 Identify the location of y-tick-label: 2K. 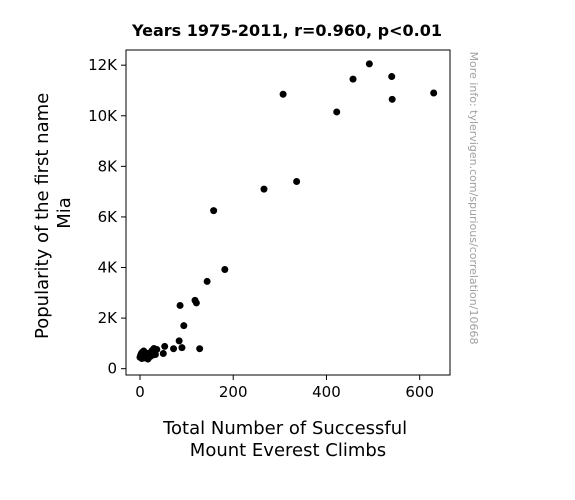
(108, 318).